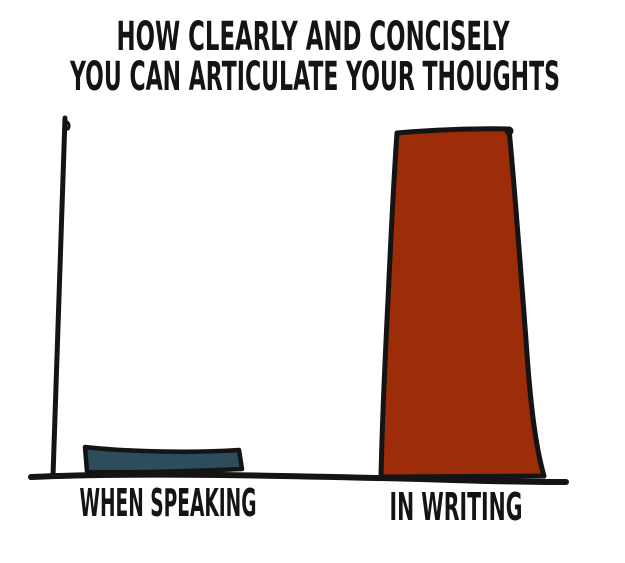  Describe the element at coordinates (163, 459) in the screenshot. I see `bar-when-speaking` at that location.